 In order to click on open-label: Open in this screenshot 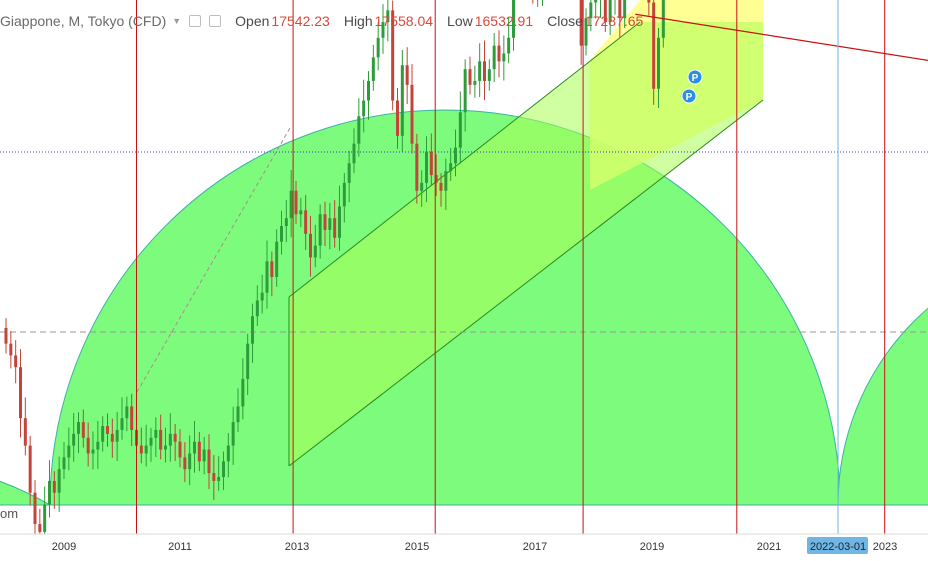, I will do `click(252, 21)`.